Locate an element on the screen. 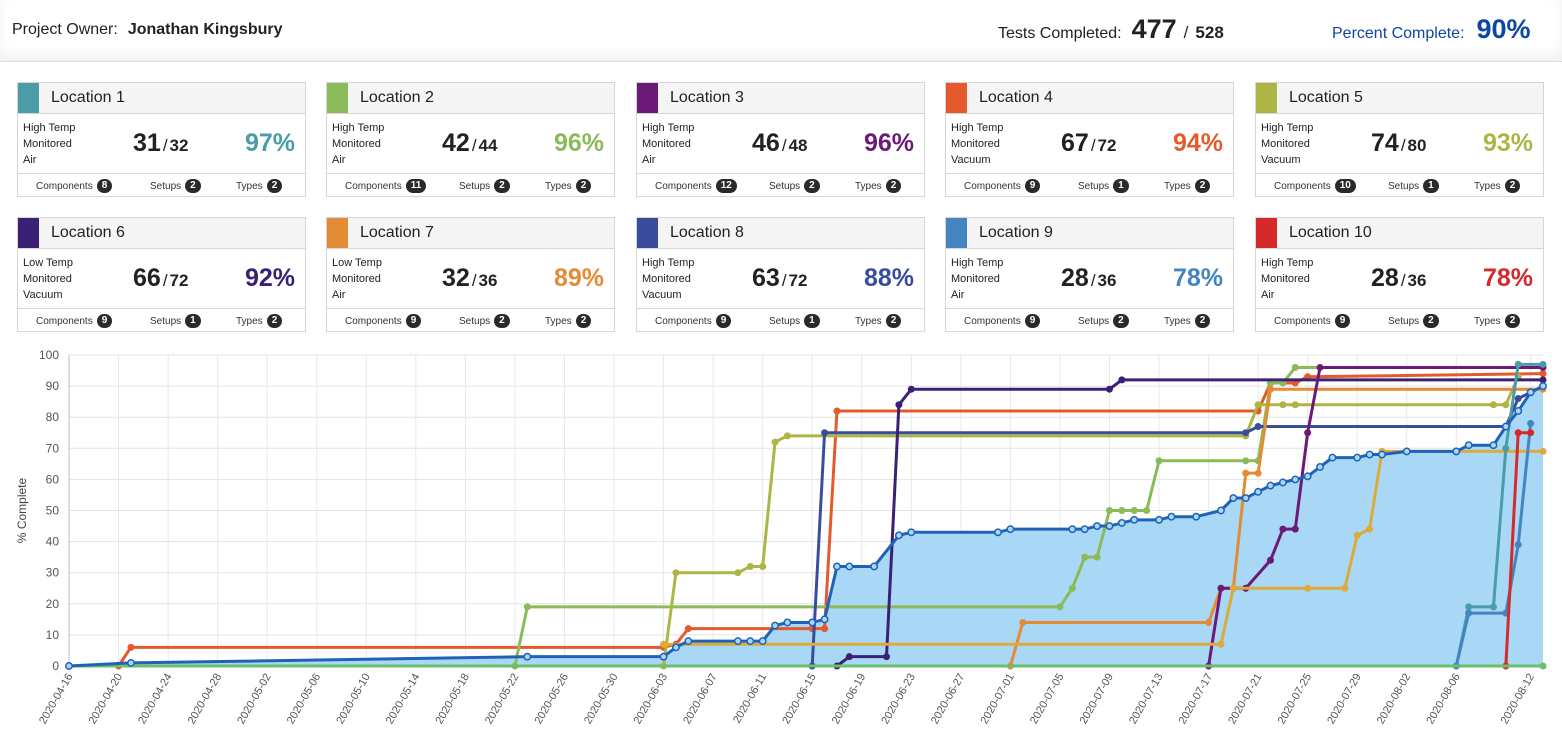 Image resolution: width=1562 pixels, height=752 pixels. setups-group: Setups 1 is located at coordinates (175, 321).